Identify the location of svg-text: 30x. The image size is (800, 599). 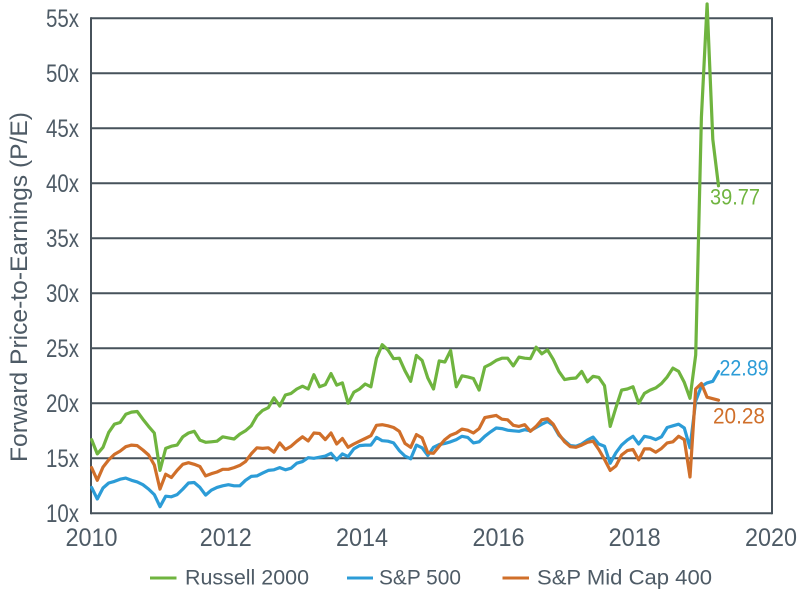
(62, 294).